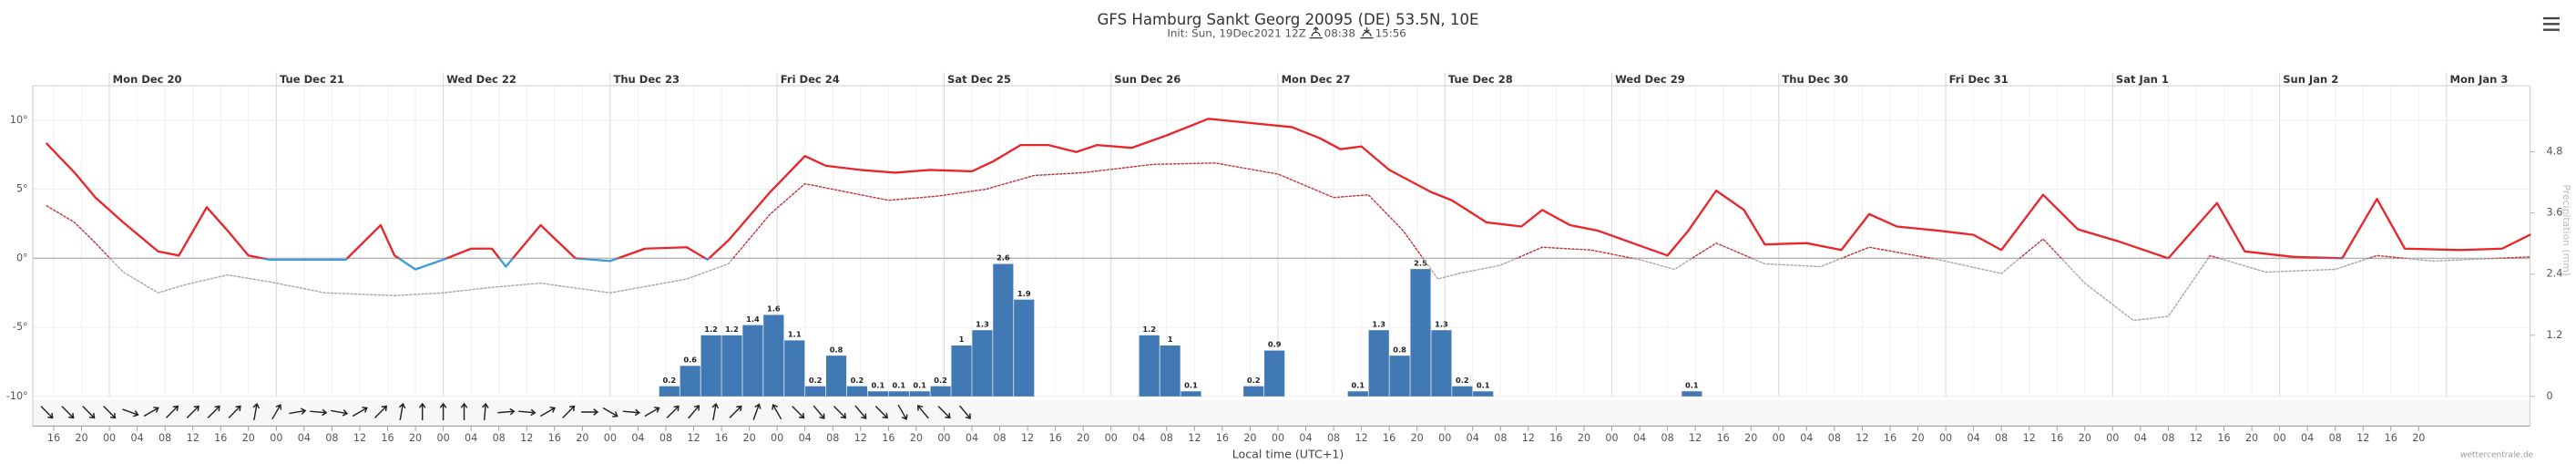  Describe the element at coordinates (2555, 274) in the screenshot. I see `y2-tick-label: 2.4` at that location.